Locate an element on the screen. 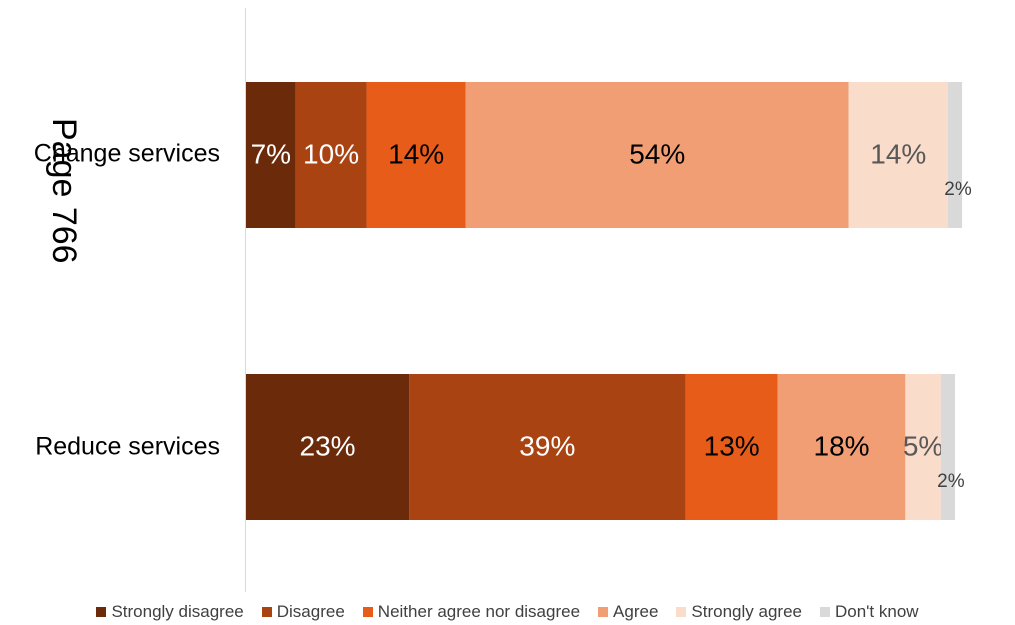 This screenshot has height=625, width=1015. data-label: 54% is located at coordinates (657, 153).